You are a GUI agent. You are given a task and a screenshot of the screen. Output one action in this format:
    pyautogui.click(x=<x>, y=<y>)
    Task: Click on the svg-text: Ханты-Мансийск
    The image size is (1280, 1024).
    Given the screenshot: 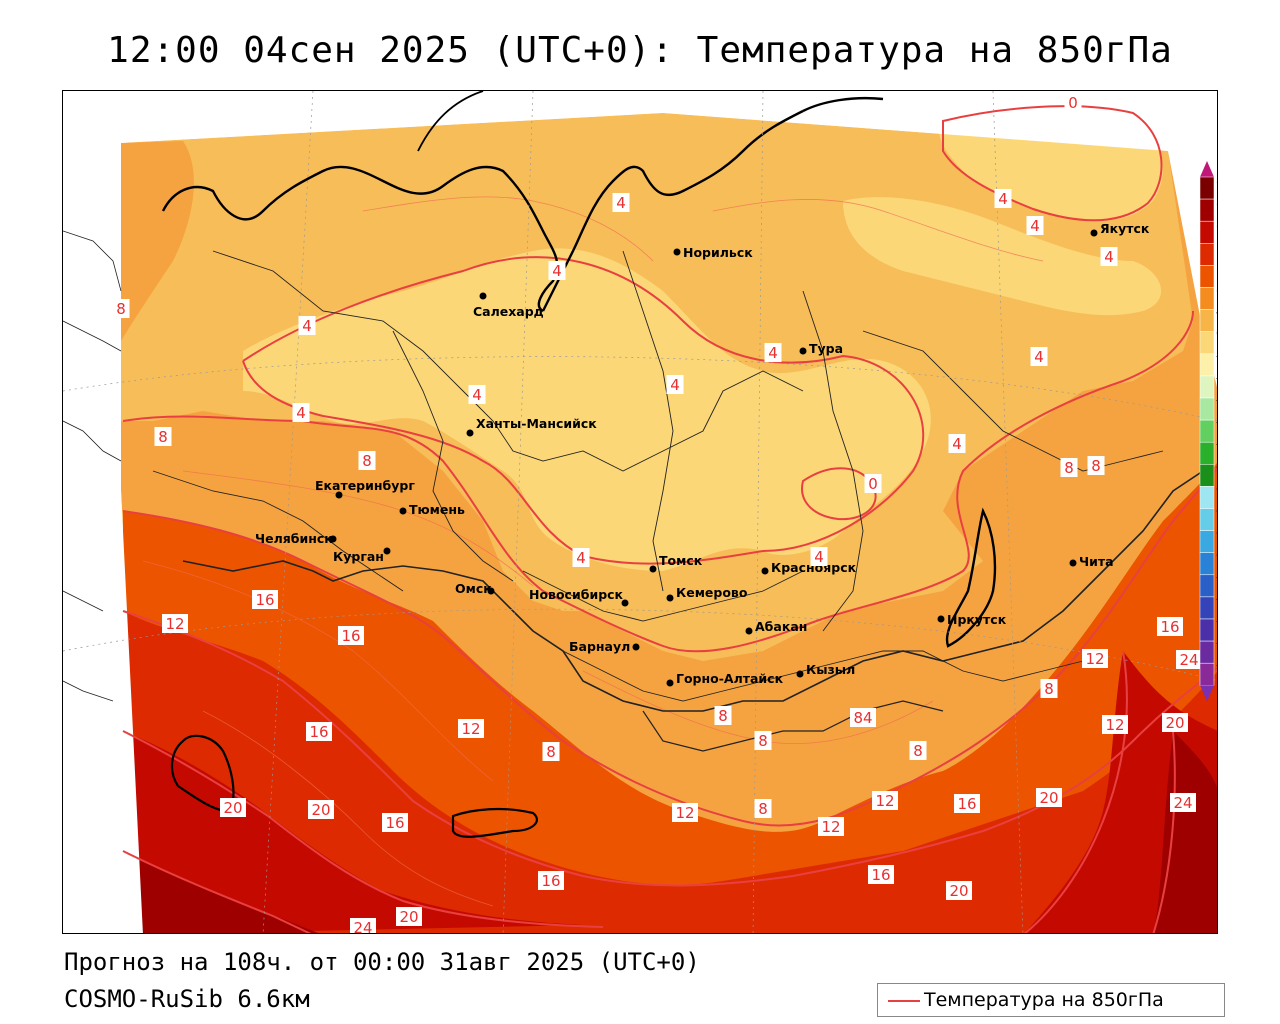 What is the action you would take?
    pyautogui.click(x=536, y=423)
    